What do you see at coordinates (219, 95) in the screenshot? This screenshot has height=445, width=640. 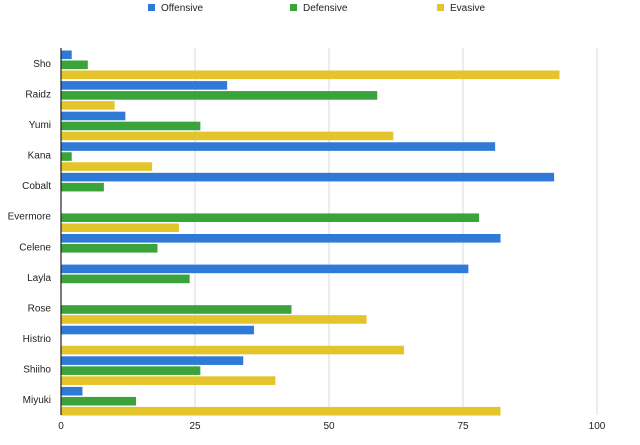 I see `bar-raidz-defensive` at bounding box center [219, 95].